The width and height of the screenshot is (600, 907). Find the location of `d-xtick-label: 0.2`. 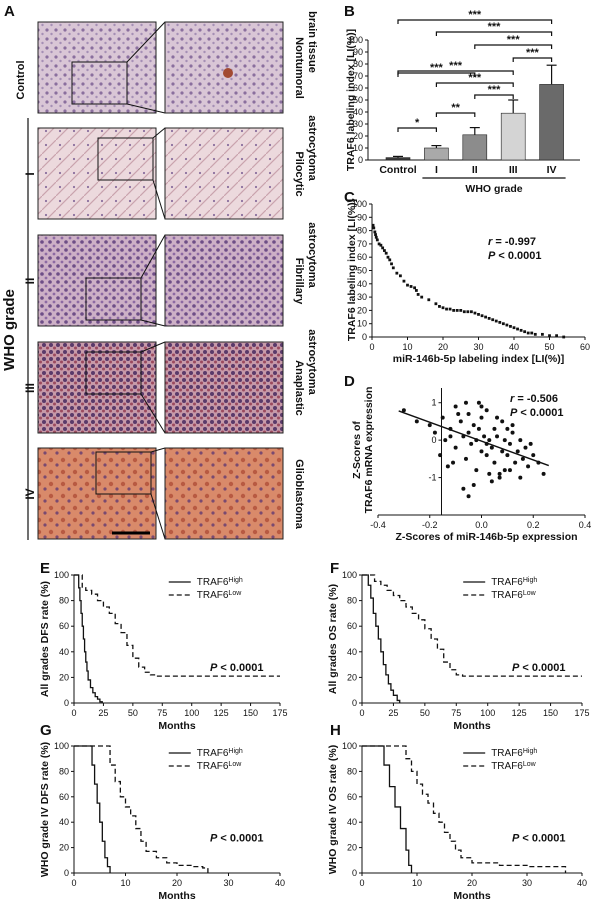

d-xtick-label: 0.2 is located at coordinates (533, 525).